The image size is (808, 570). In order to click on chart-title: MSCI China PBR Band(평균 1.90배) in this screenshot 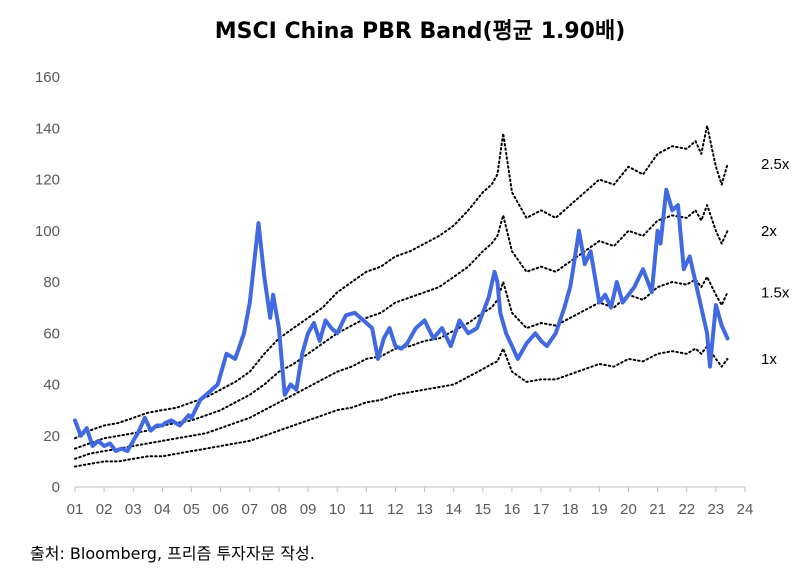, I will do `click(420, 31)`.